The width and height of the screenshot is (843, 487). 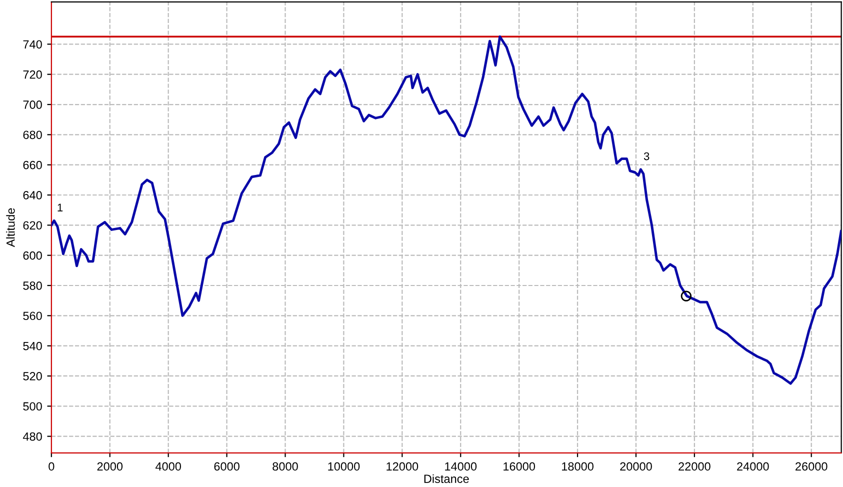 What do you see at coordinates (285, 466) in the screenshot?
I see `x-tick-label: 8000` at bounding box center [285, 466].